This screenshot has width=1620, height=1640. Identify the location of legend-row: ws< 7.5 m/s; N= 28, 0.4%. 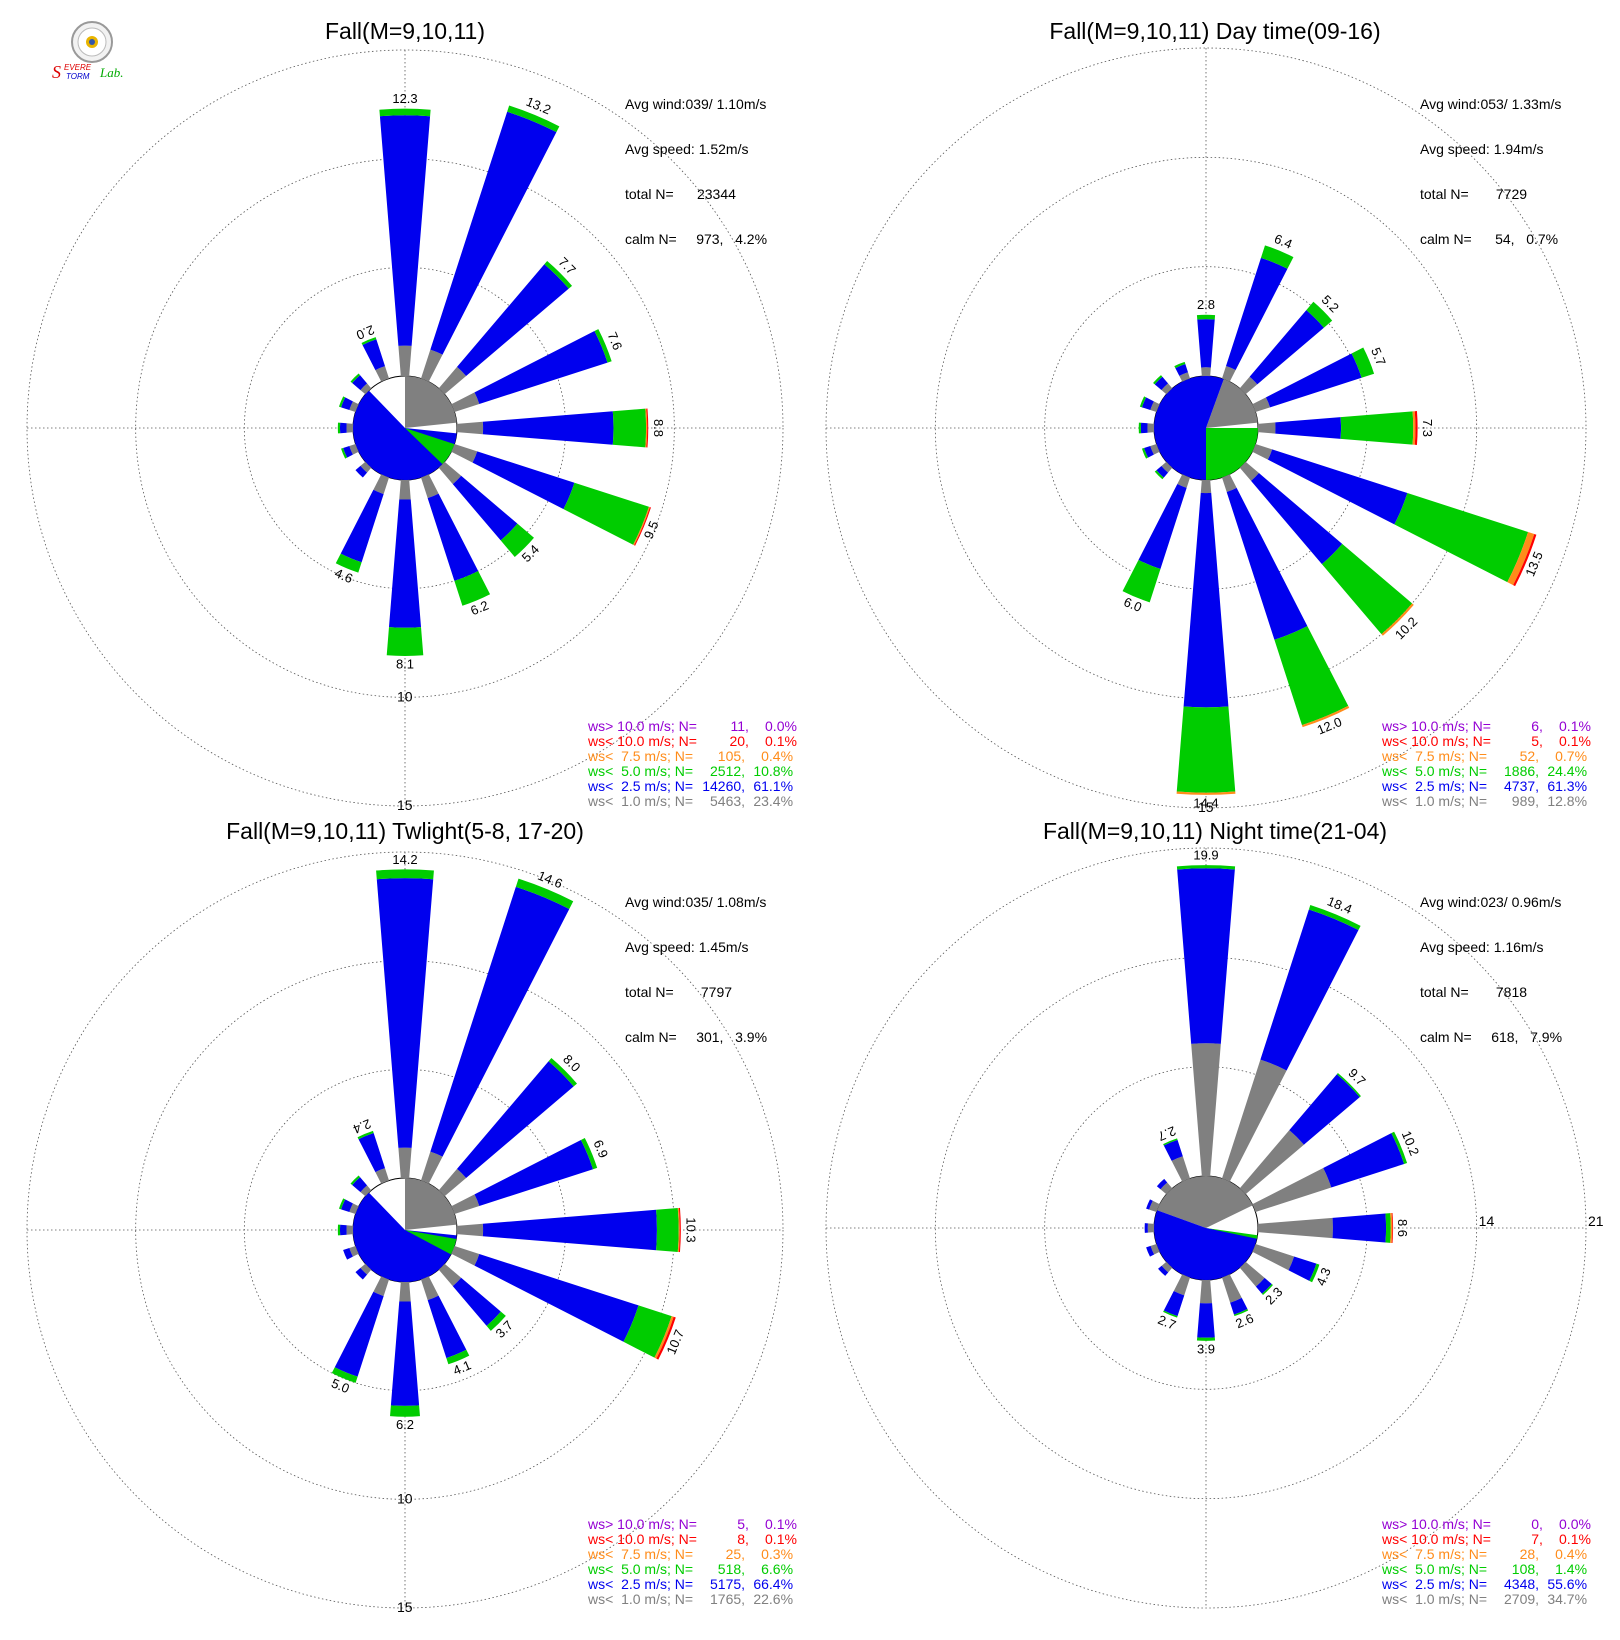
(1486, 1554).